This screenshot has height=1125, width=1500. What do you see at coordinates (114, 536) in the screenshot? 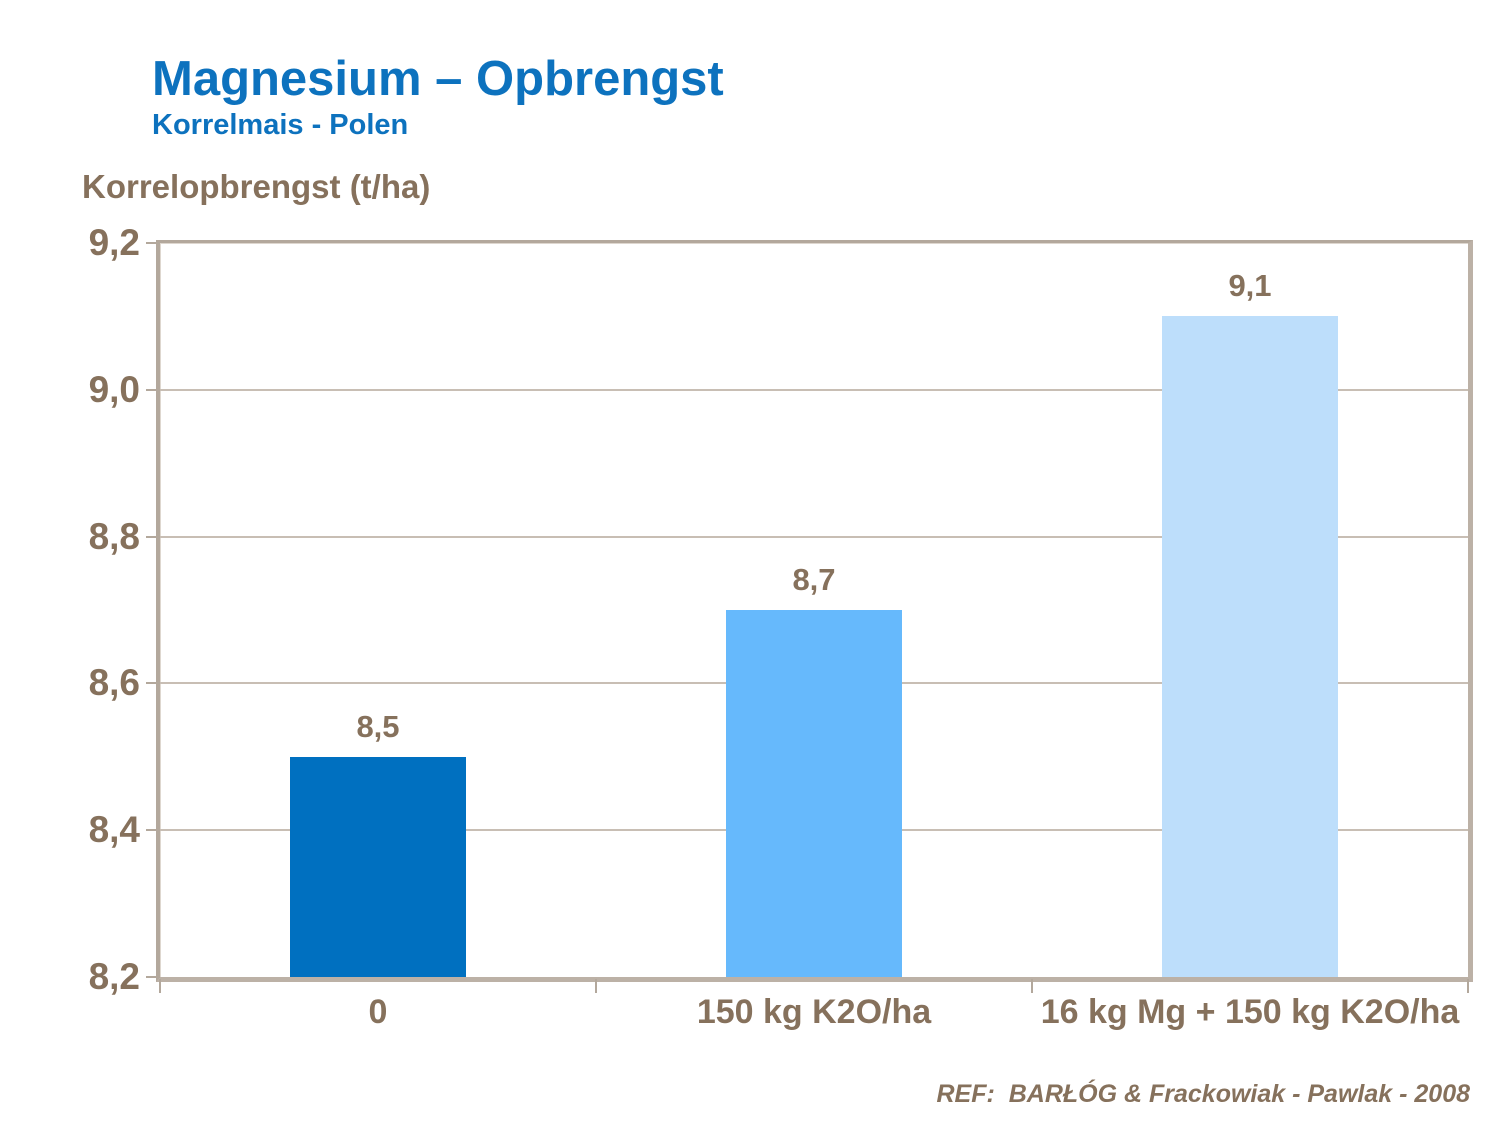
I see `y-tick-label: 8,8` at bounding box center [114, 536].